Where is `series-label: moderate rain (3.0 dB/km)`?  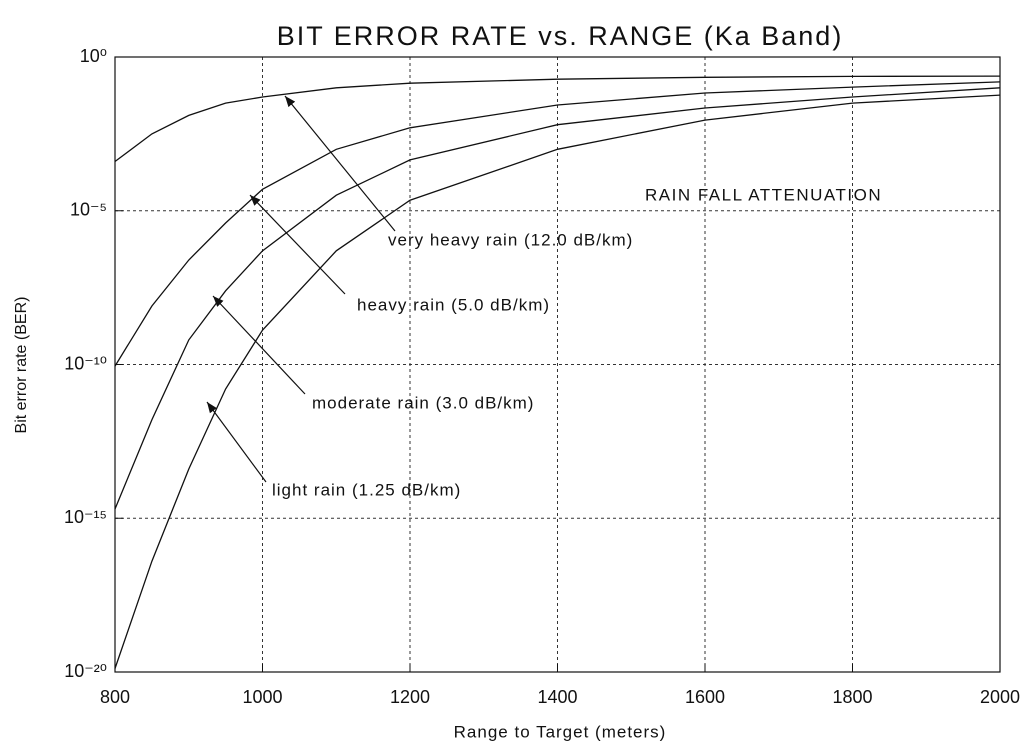
series-label: moderate rain (3.0 dB/km) is located at coordinates (423, 402).